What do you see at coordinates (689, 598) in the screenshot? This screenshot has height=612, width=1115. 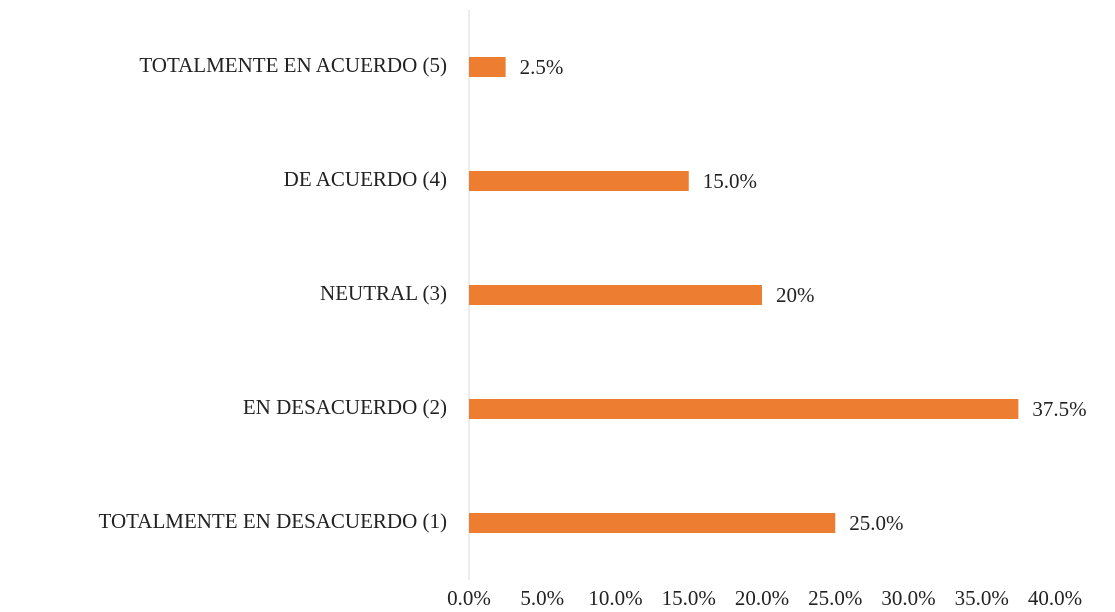 I see `x-tick-label: 15.0%` at bounding box center [689, 598].